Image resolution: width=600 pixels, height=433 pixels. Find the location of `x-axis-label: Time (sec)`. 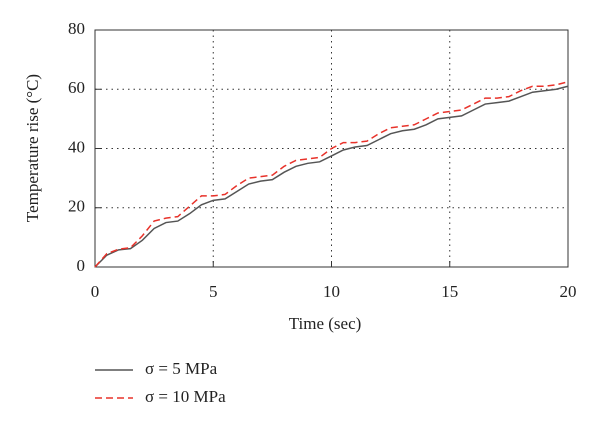

x-axis-label: Time (sec) is located at coordinates (325, 323).